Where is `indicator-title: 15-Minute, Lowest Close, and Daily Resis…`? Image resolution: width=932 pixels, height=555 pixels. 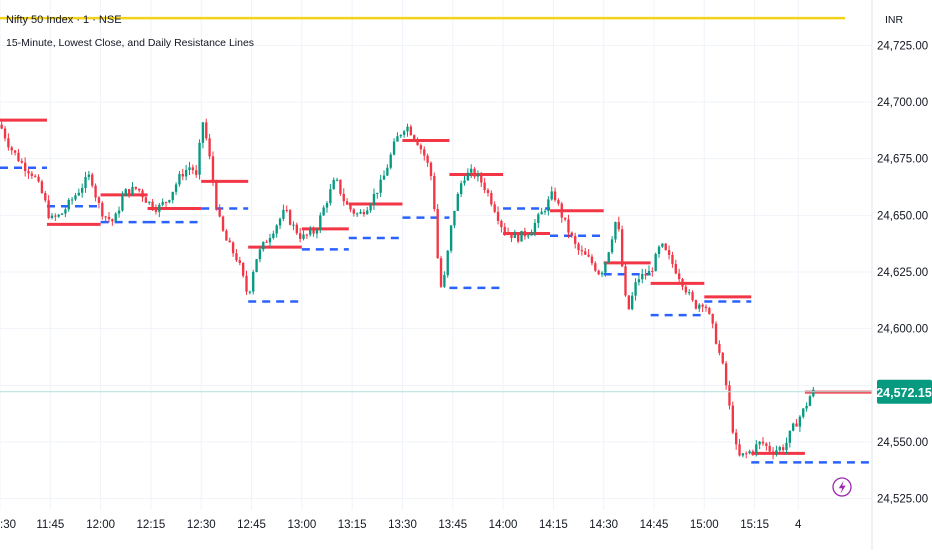
indicator-title: 15-Minute, Lowest Close, and Daily Resis… is located at coordinates (130, 43).